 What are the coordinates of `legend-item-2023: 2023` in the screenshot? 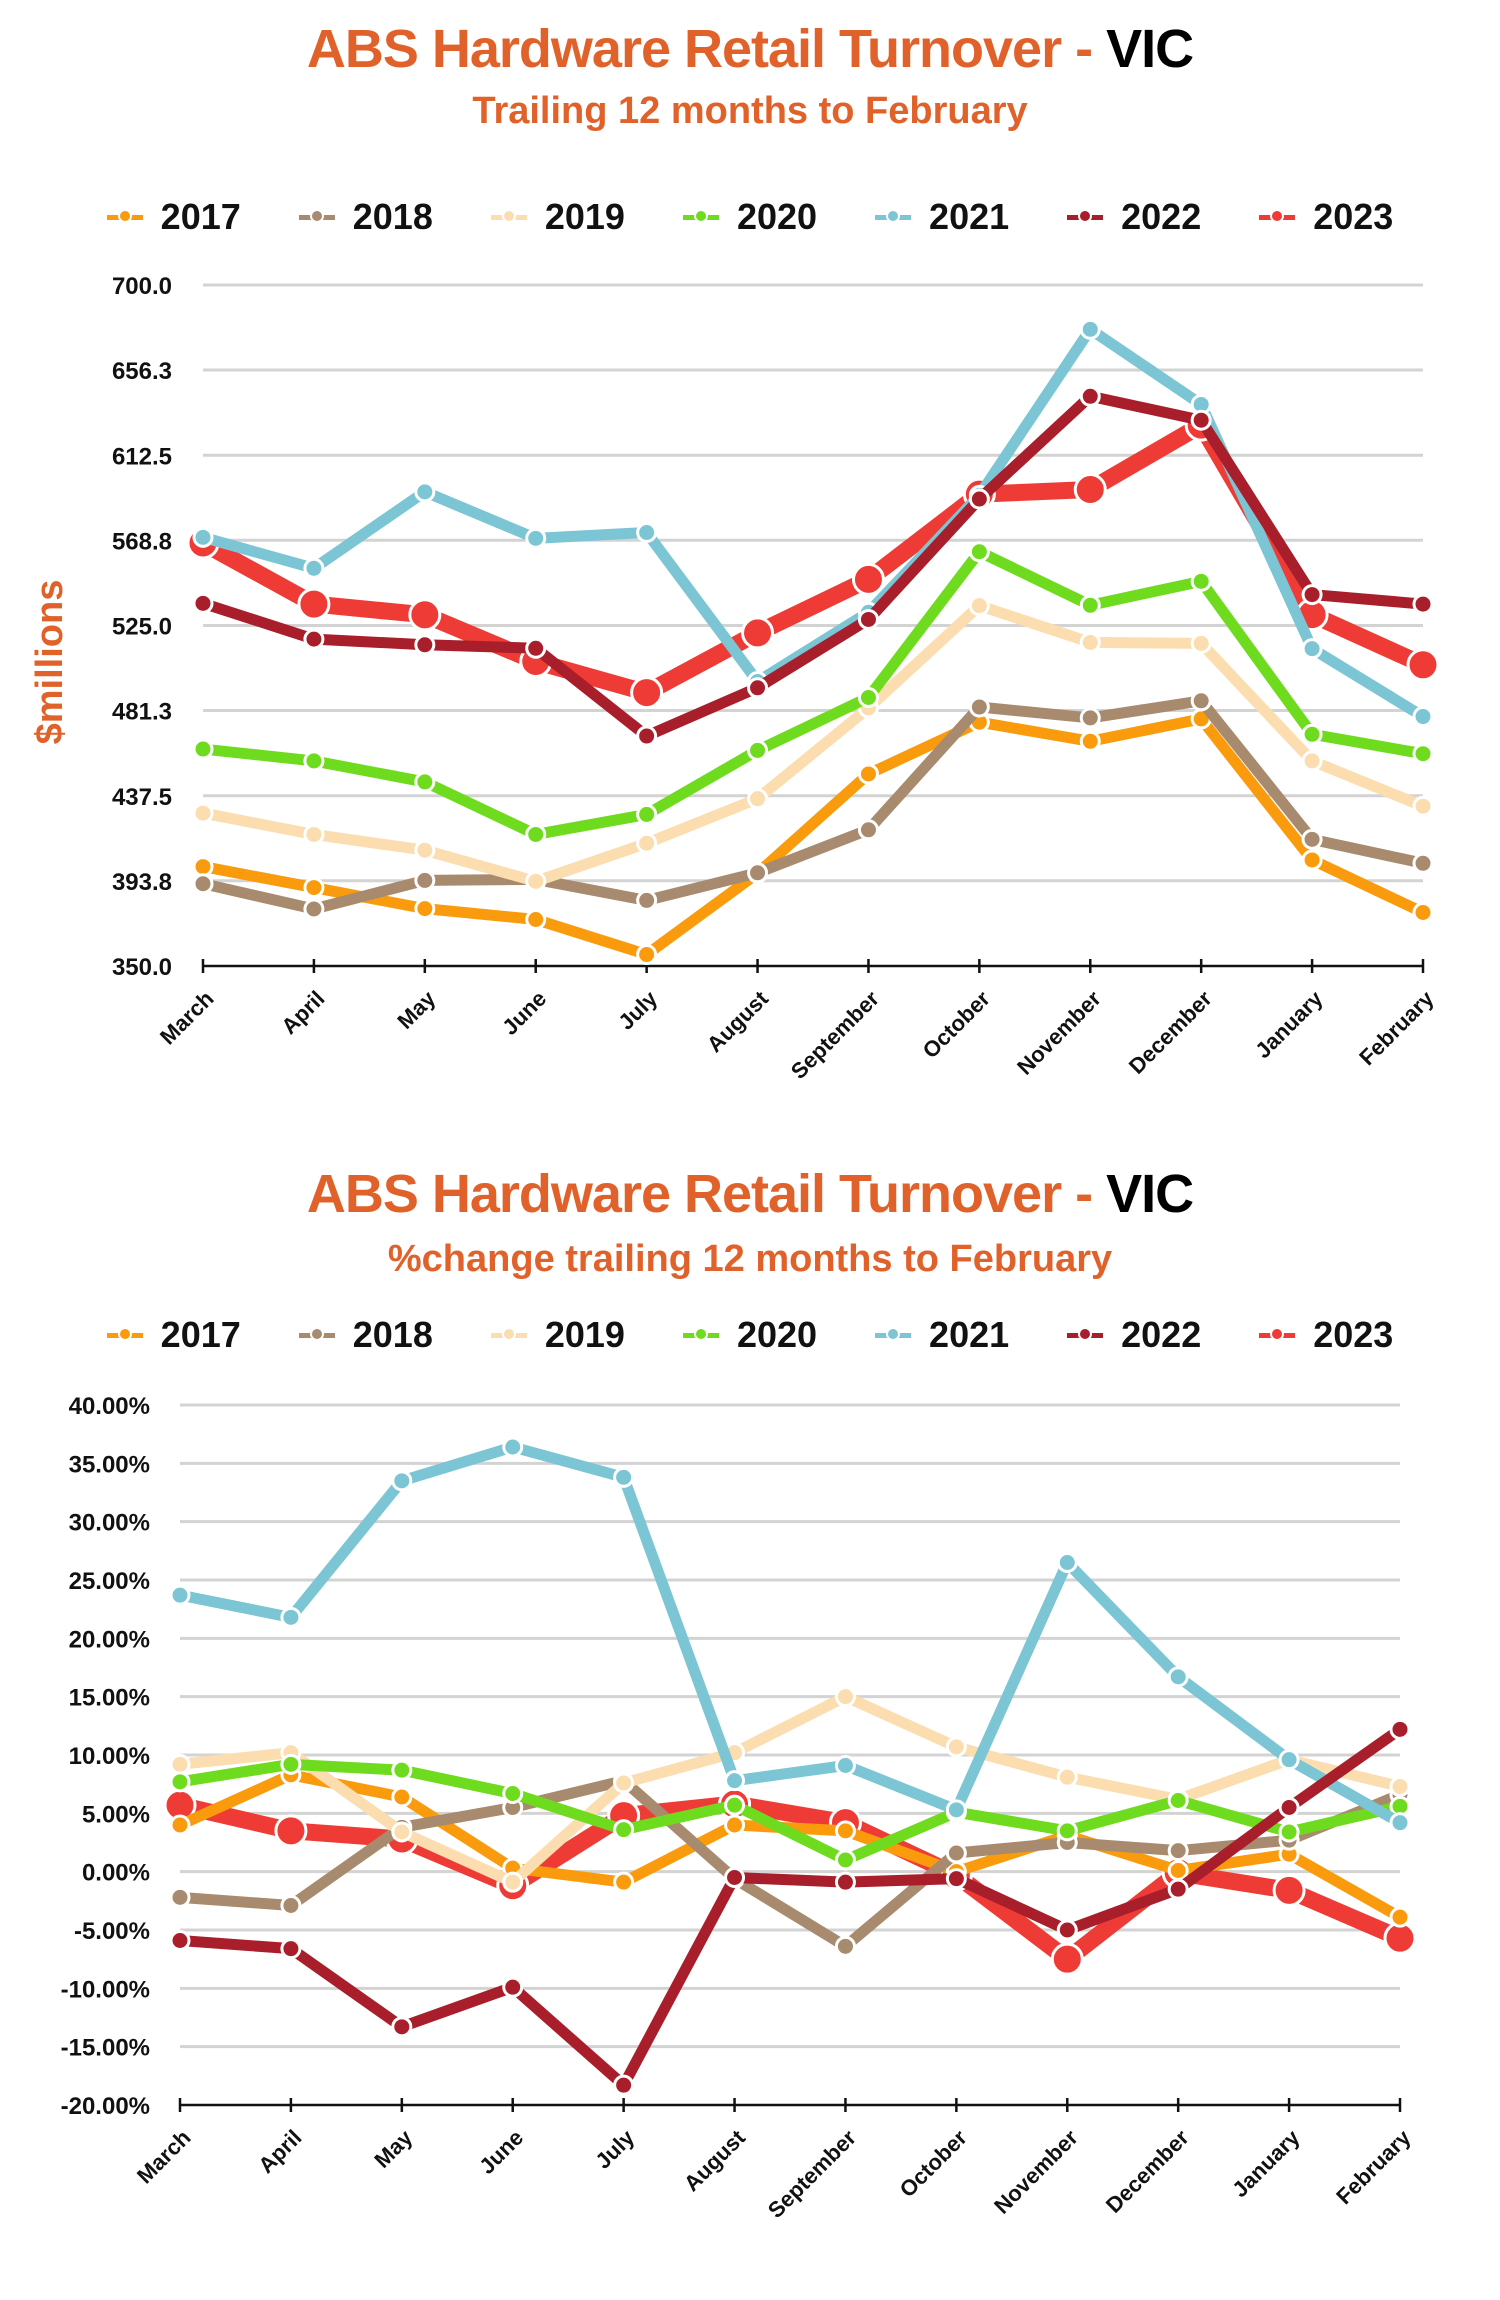 It's located at (1326, 1335).